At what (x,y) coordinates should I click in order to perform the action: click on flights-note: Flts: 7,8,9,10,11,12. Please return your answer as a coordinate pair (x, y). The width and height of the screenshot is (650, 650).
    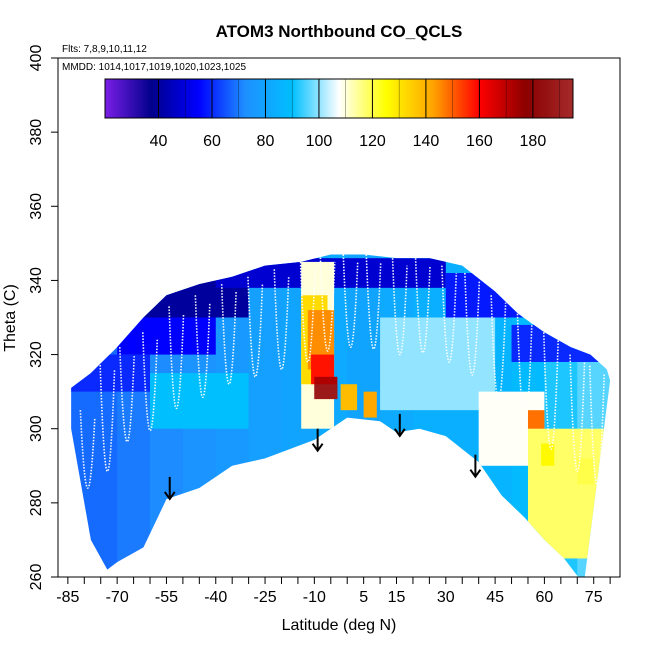
    Looking at the image, I should click on (104, 49).